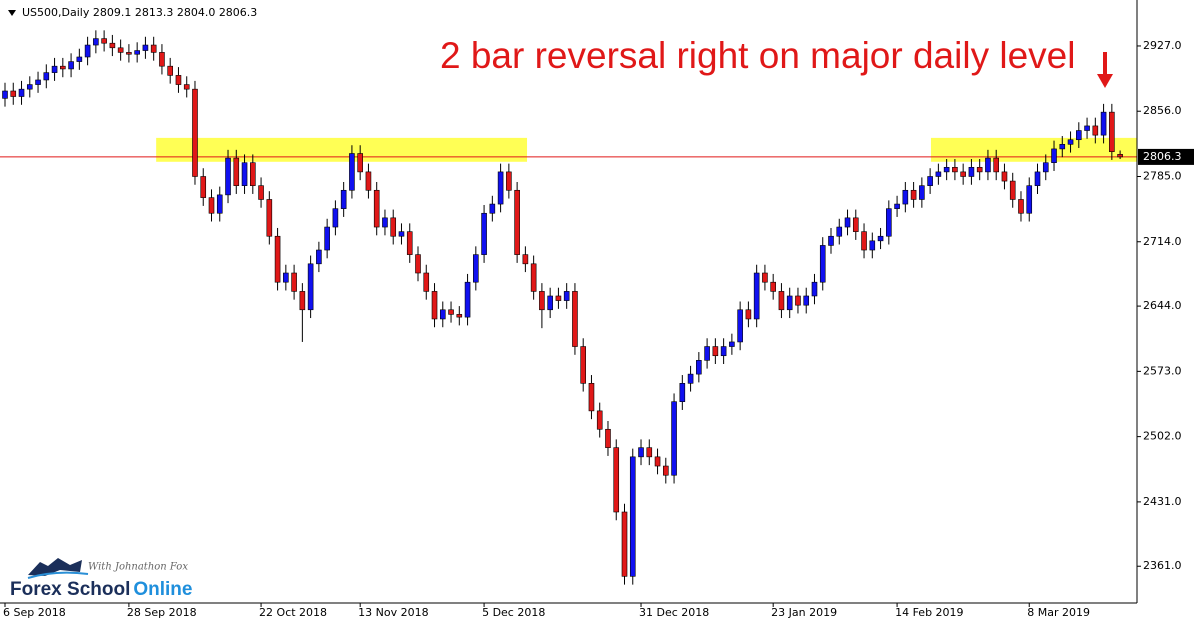 The width and height of the screenshot is (1200, 627). Describe the element at coordinates (12, 13) in the screenshot. I see `menu-triangle` at that location.